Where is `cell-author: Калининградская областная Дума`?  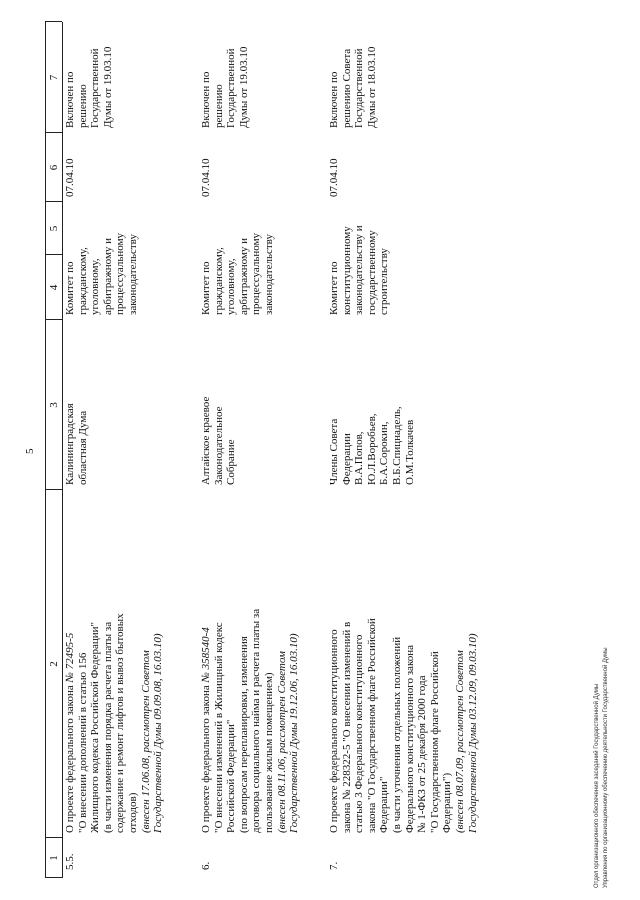
cell-author: Калининградская областная Дума is located at coordinates (76, 444).